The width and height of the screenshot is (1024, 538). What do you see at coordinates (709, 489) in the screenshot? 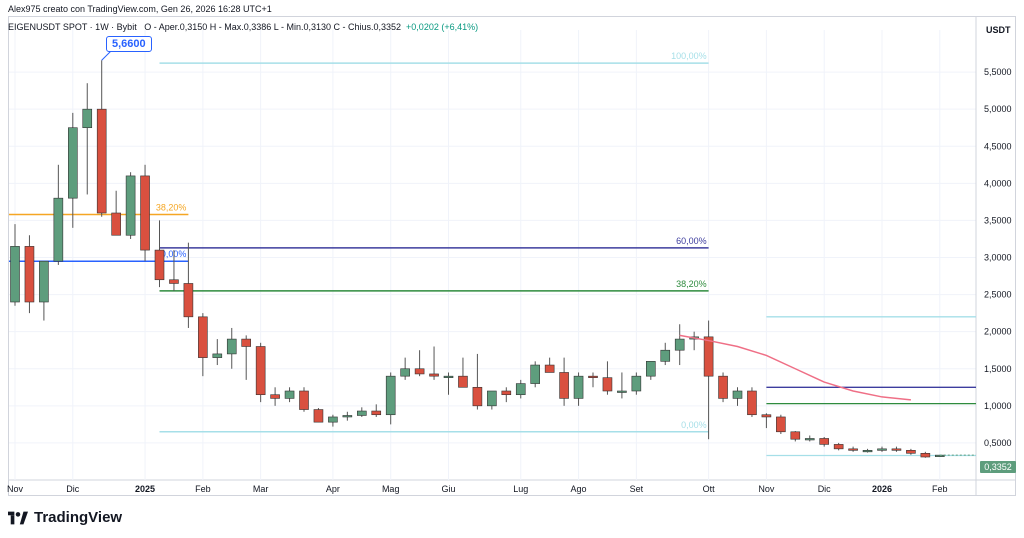
I see `x-axis-tick-label: Ott` at bounding box center [709, 489].